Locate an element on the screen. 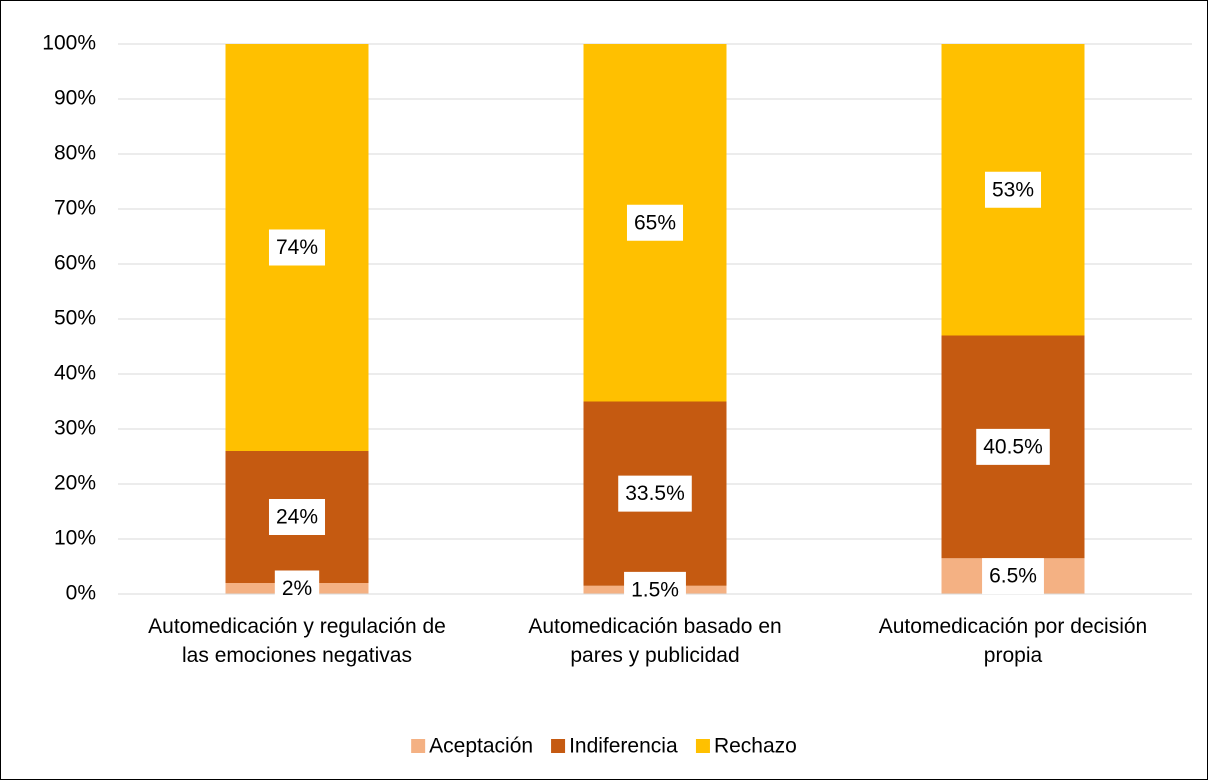 This screenshot has width=1208, height=780. data-label: 53% is located at coordinates (1013, 189).